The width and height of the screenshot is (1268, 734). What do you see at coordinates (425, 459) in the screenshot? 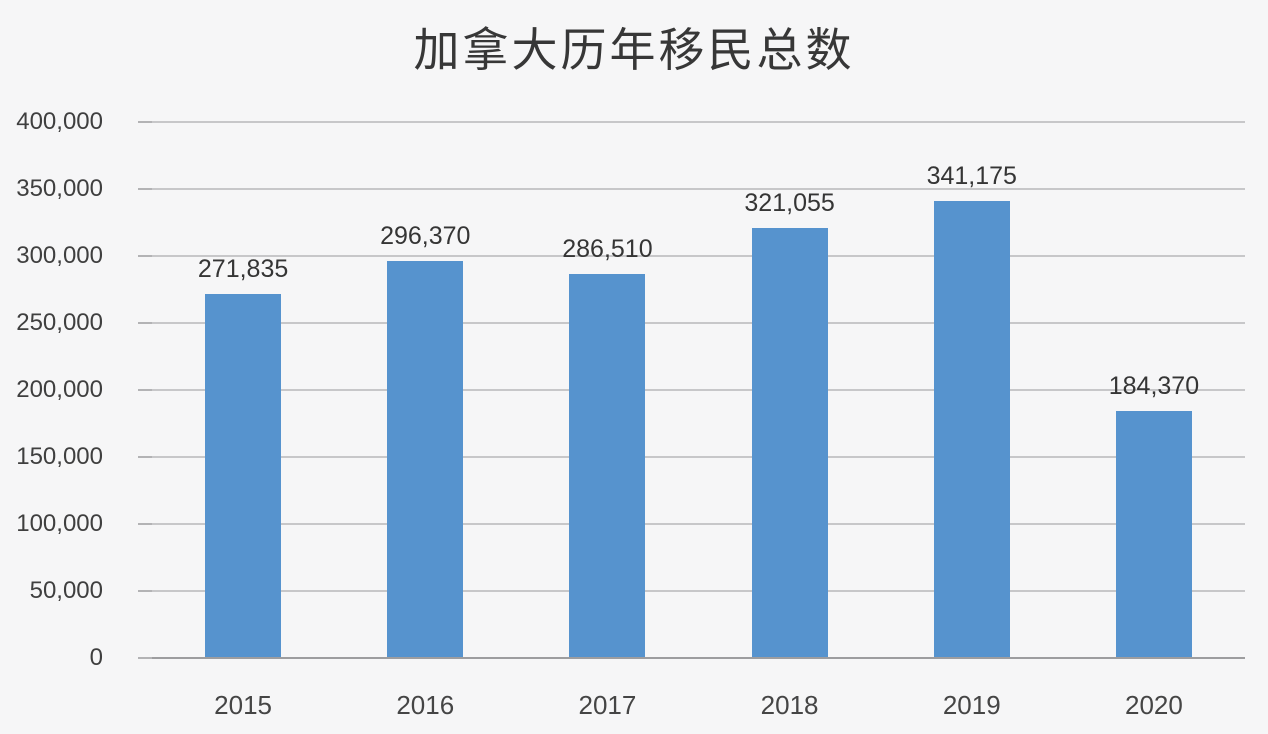
I see `bar-2016` at bounding box center [425, 459].